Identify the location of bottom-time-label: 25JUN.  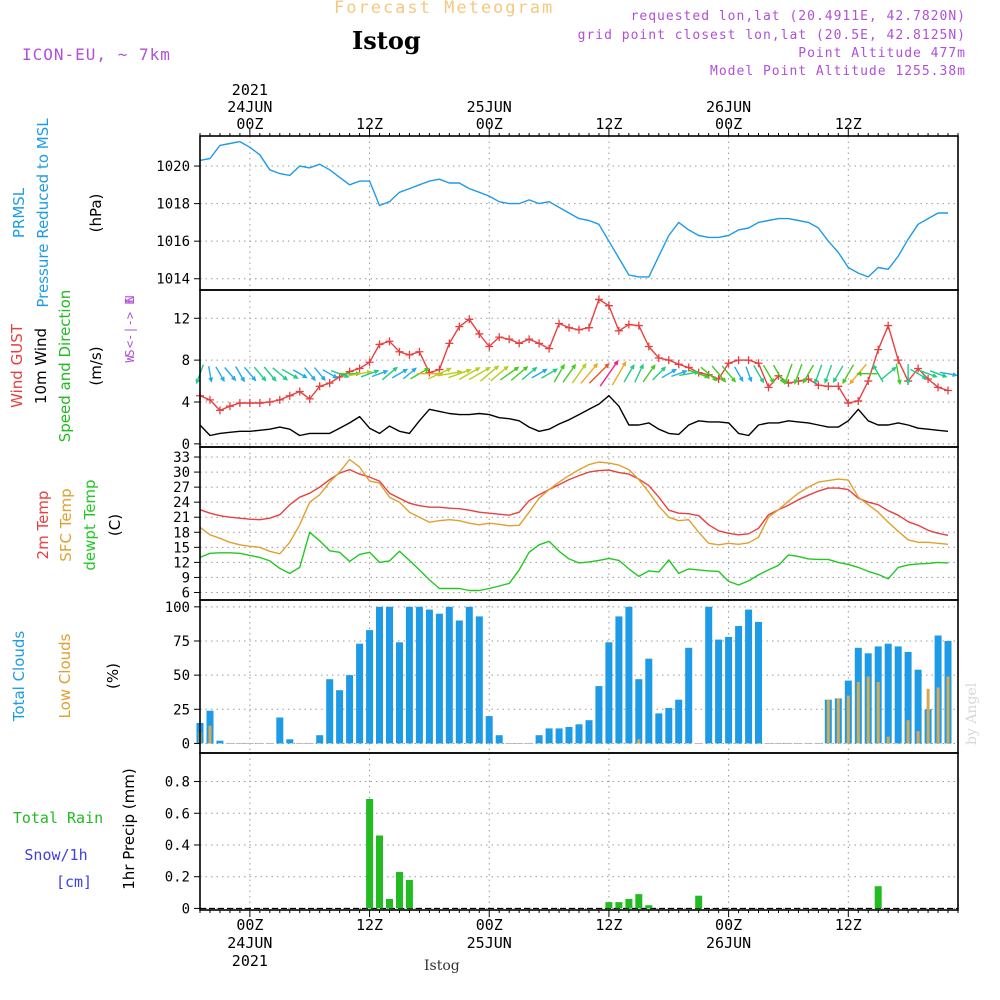
(489, 943).